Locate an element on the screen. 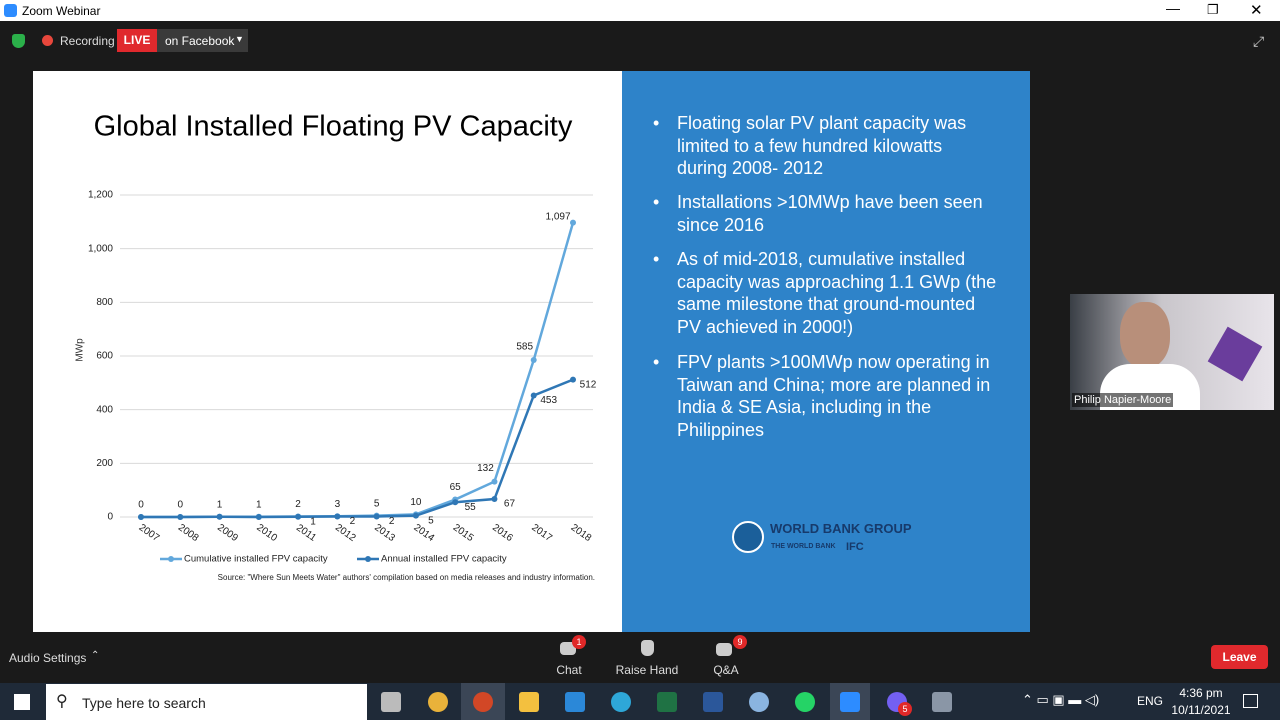 This screenshot has width=1280, height=720. chat-button: 1 Chat is located at coordinates (570, 657).